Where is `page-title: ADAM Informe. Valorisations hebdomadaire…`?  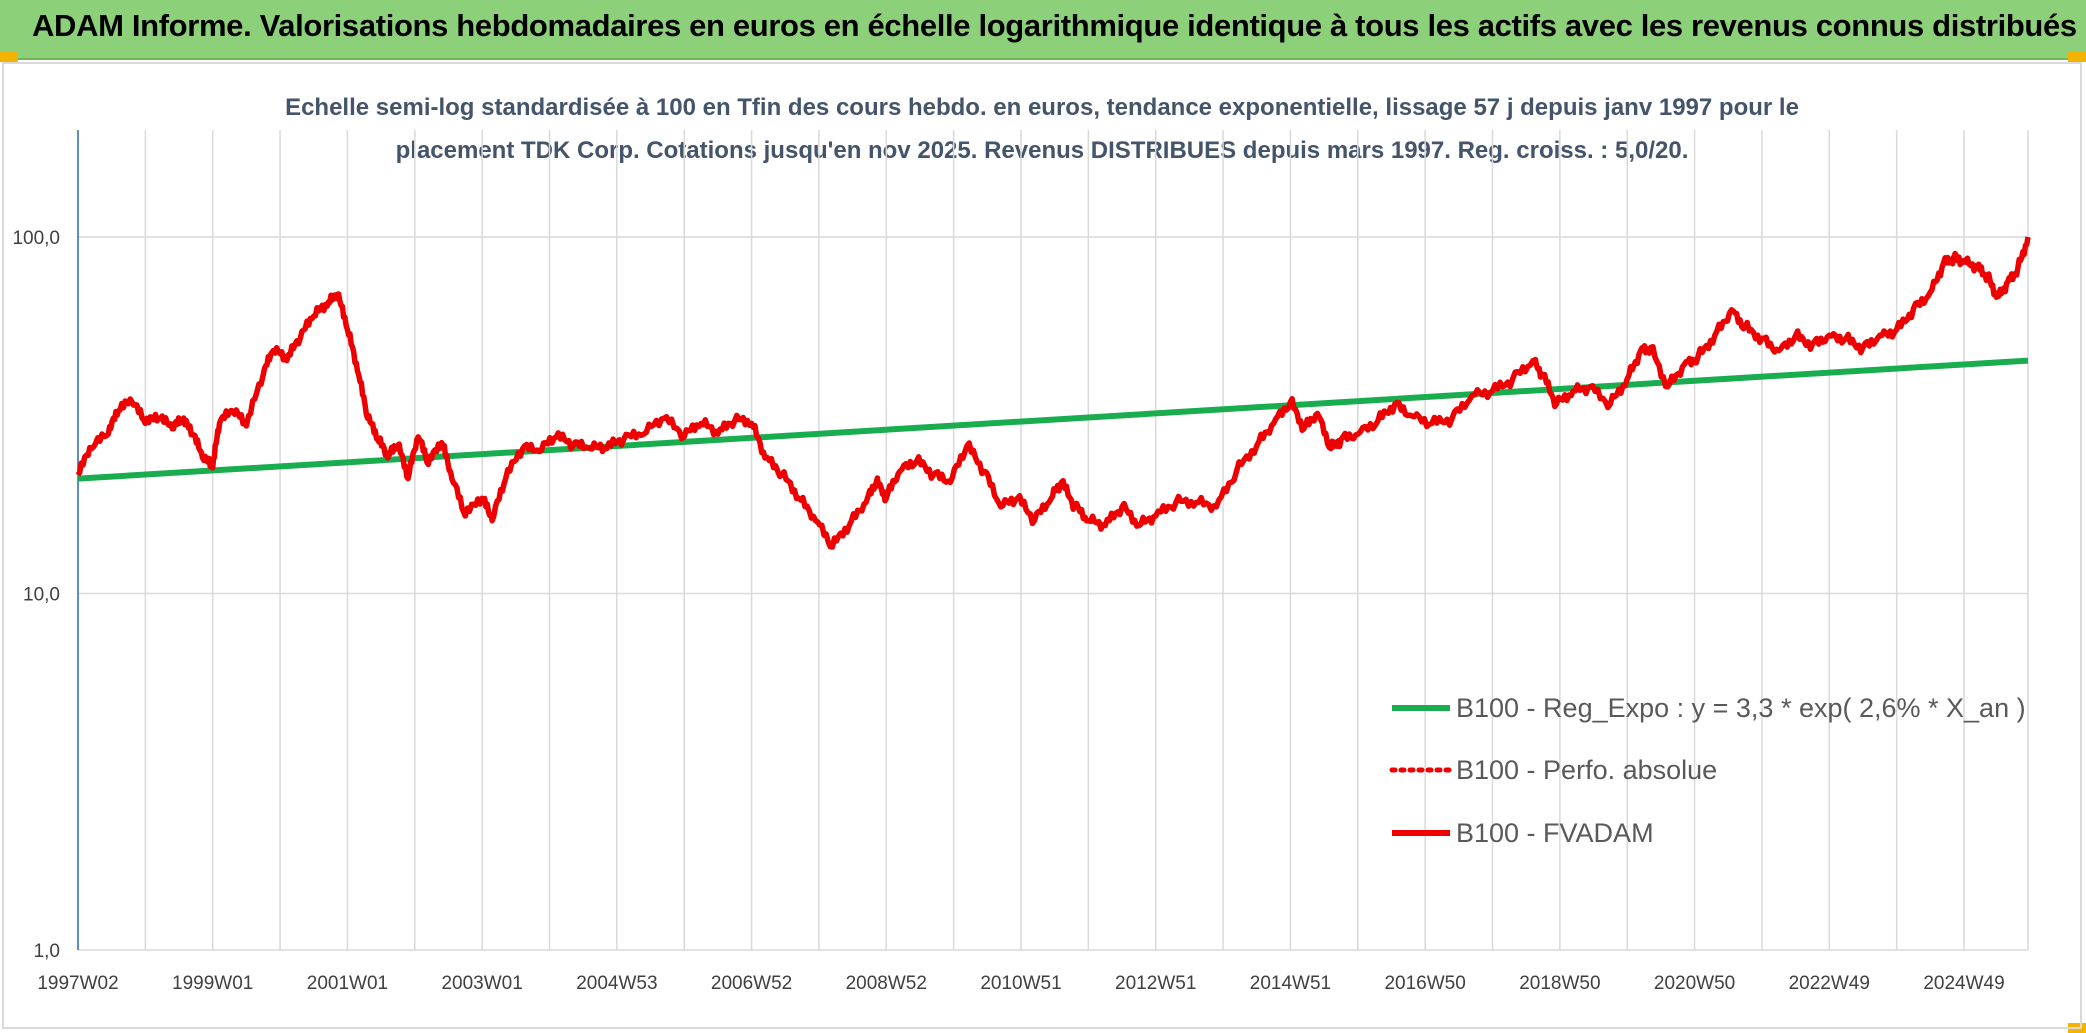 page-title: ADAM Informe. Valorisations hebdomadaire… is located at coordinates (1054, 25).